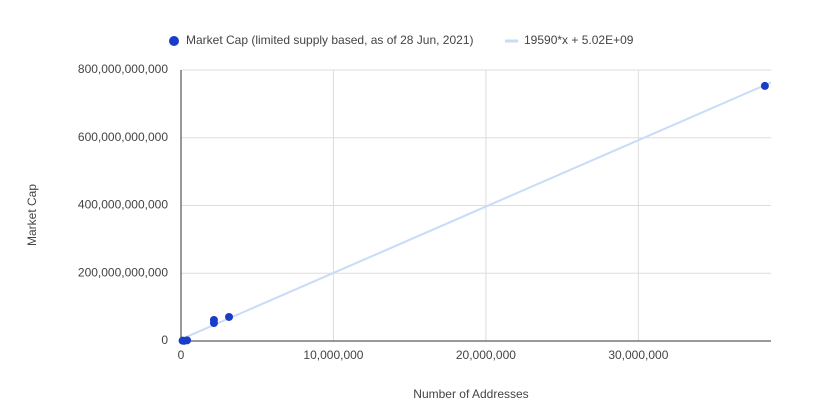  Describe the element at coordinates (638, 355) in the screenshot. I see `x-tick-label: 30,000,000` at that location.